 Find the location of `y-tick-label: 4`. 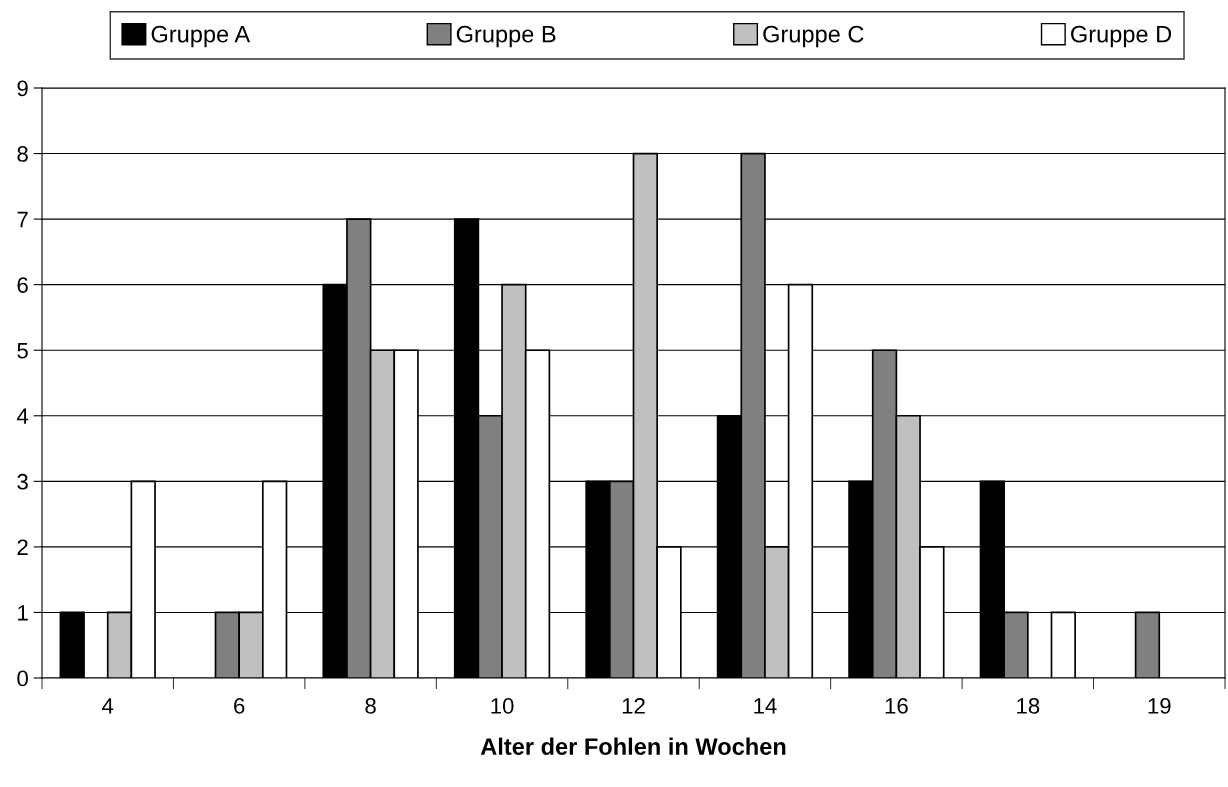

y-tick-label: 4 is located at coordinates (22, 416).